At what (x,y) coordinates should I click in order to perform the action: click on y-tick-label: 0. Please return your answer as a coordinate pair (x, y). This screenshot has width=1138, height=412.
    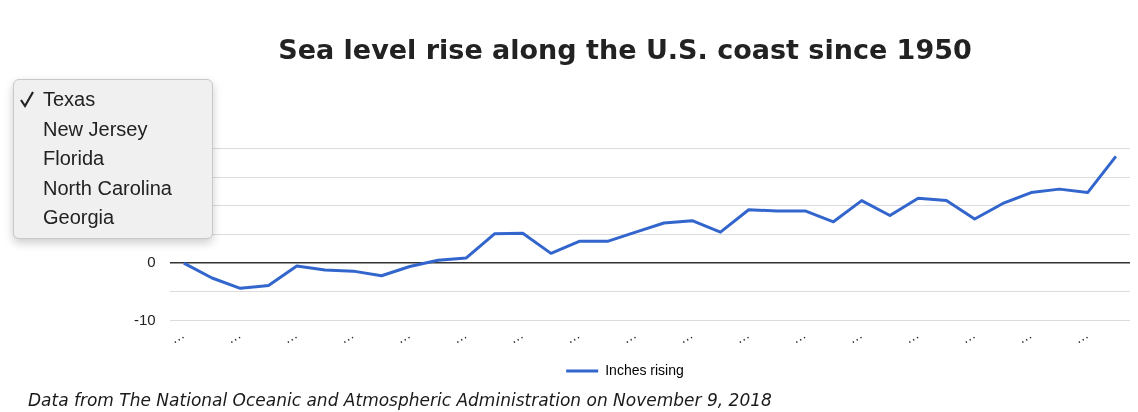
    Looking at the image, I should click on (151, 262).